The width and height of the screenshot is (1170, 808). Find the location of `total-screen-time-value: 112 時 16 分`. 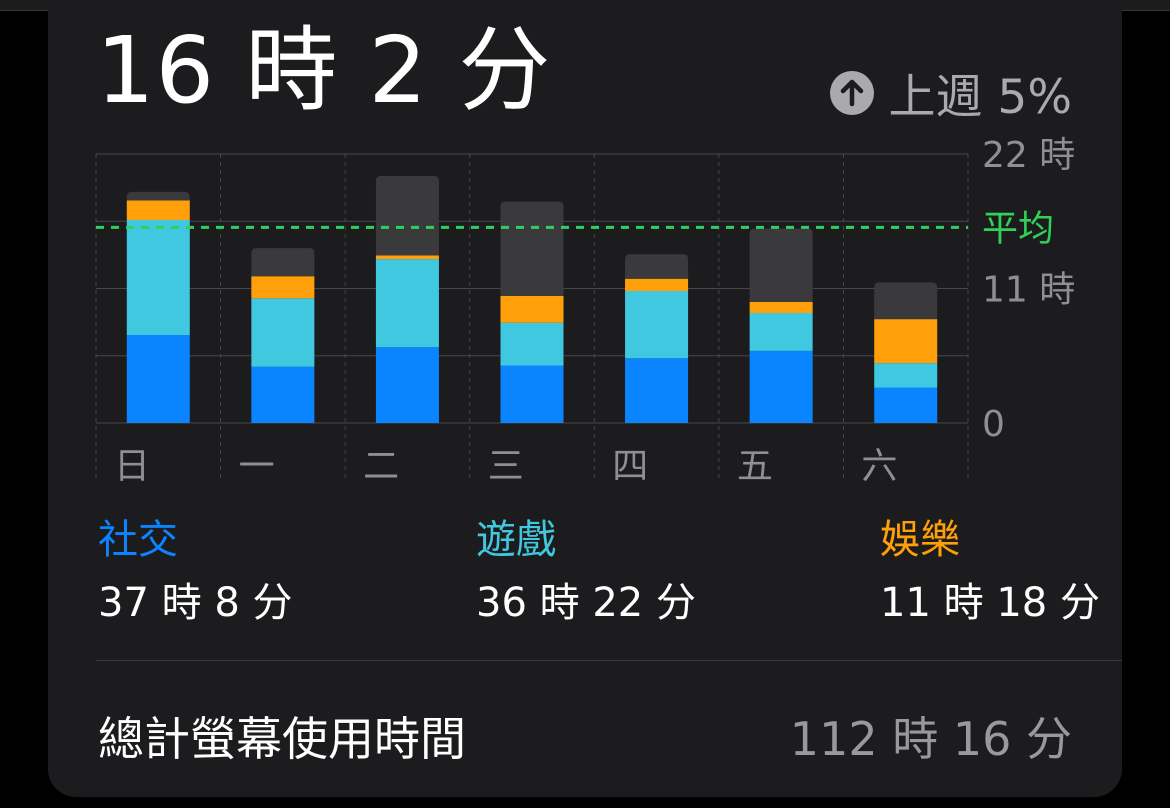

total-screen-time-value: 112 時 16 分 is located at coordinates (930, 739).